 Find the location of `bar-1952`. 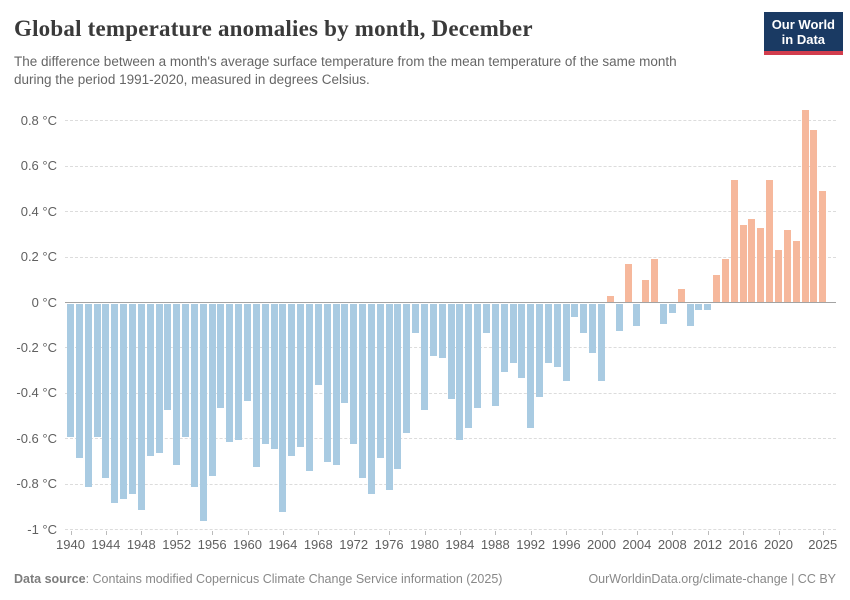

bar-1952 is located at coordinates (177, 384).